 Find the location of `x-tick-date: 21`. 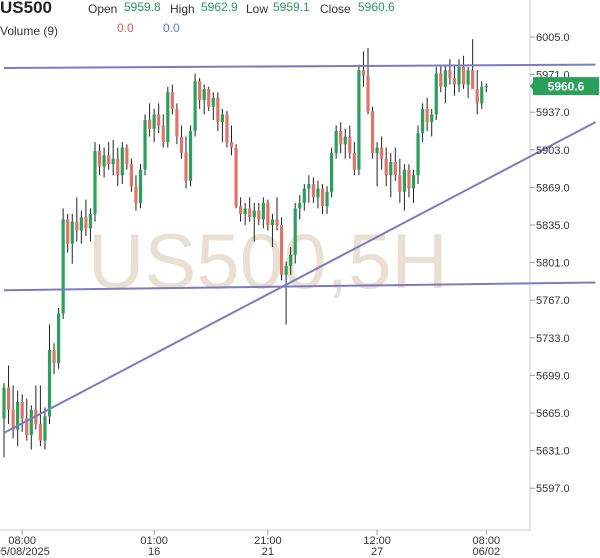

x-tick-date: 21 is located at coordinates (268, 552).